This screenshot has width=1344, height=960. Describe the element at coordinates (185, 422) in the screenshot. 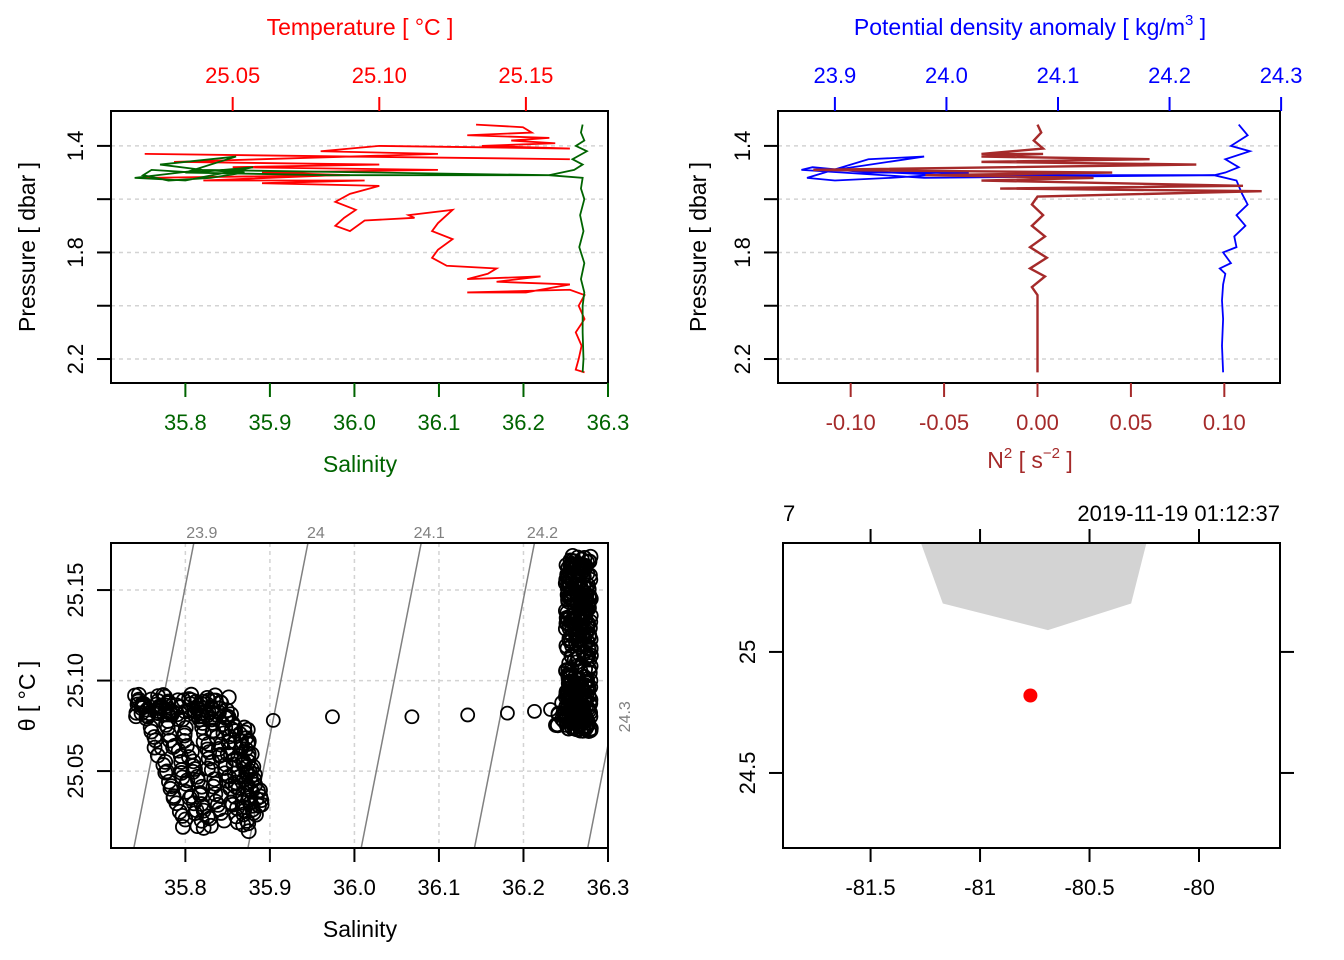

I see `p1-bottom-tick-label: 35.8` at that location.